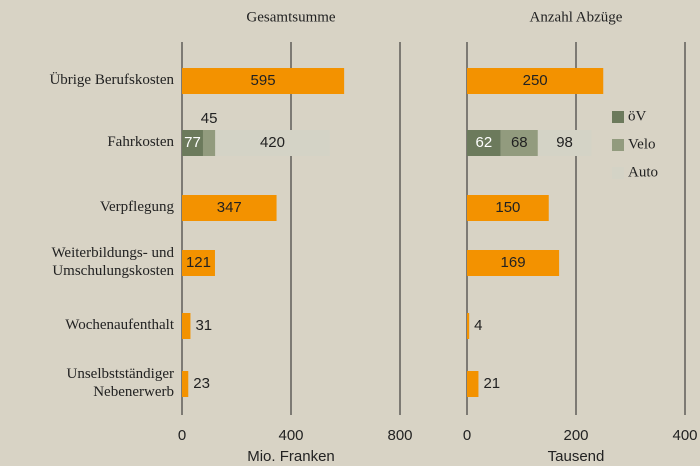 The image size is (700, 466). What do you see at coordinates (643, 172) in the screenshot?
I see `legend-label: Auto` at bounding box center [643, 172].